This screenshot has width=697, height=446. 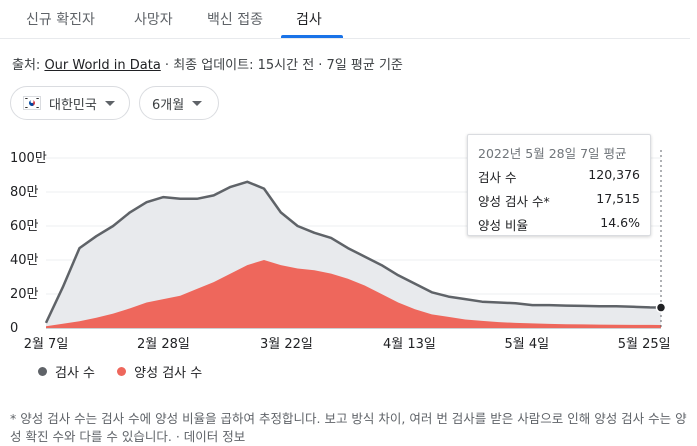 I want to click on y-axis-labels: 0 20만 40만 60만 80만 100만, so click(x=28, y=243).